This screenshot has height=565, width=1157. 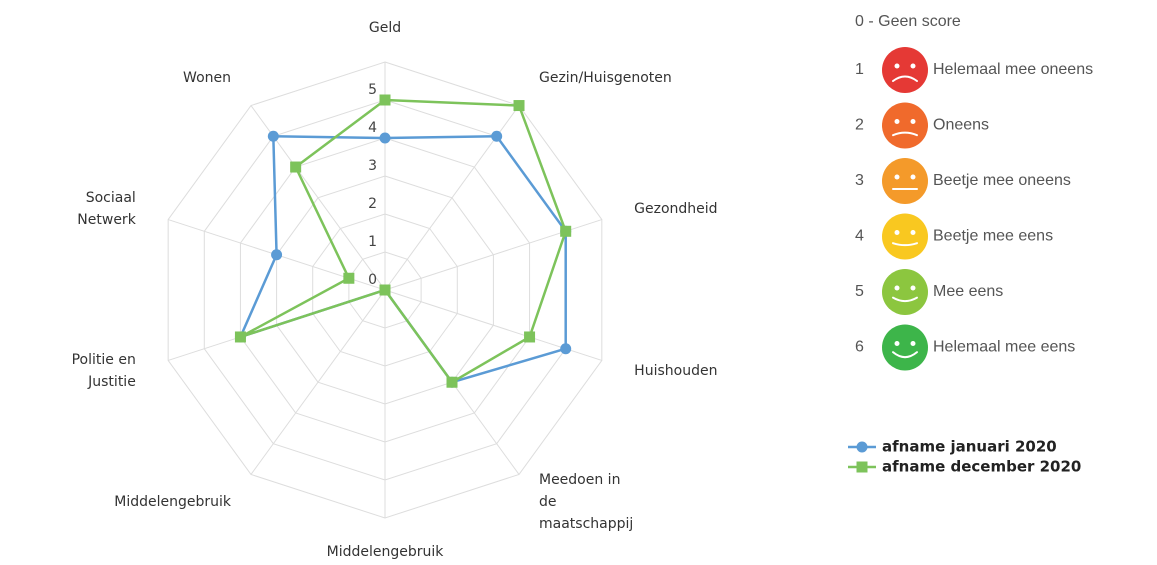 I want to click on category-label: Sociaal Netwerk, so click(x=106, y=209).